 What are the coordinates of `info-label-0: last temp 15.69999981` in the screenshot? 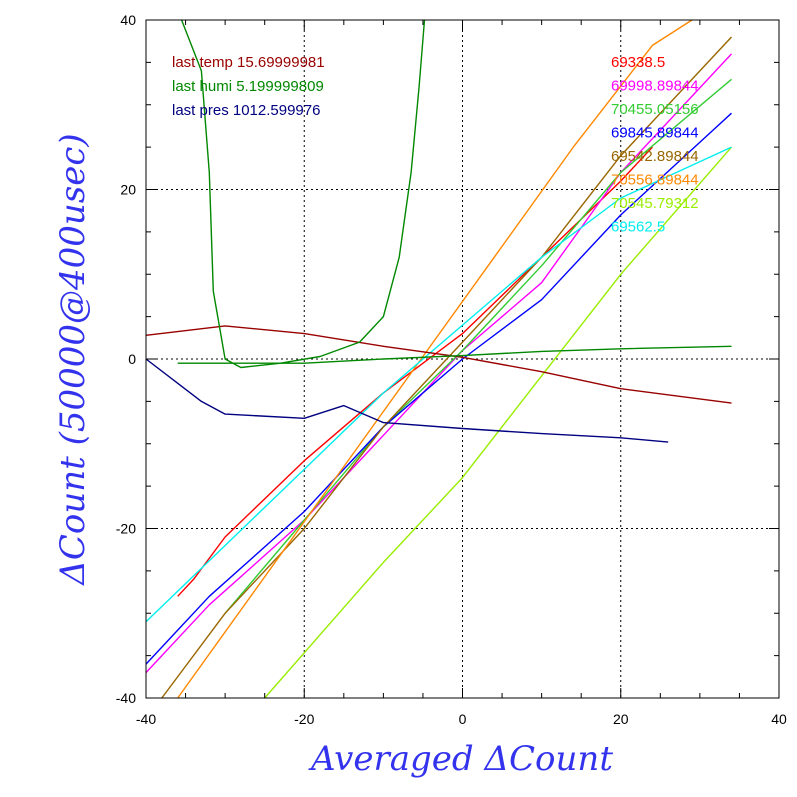 It's located at (248, 62).